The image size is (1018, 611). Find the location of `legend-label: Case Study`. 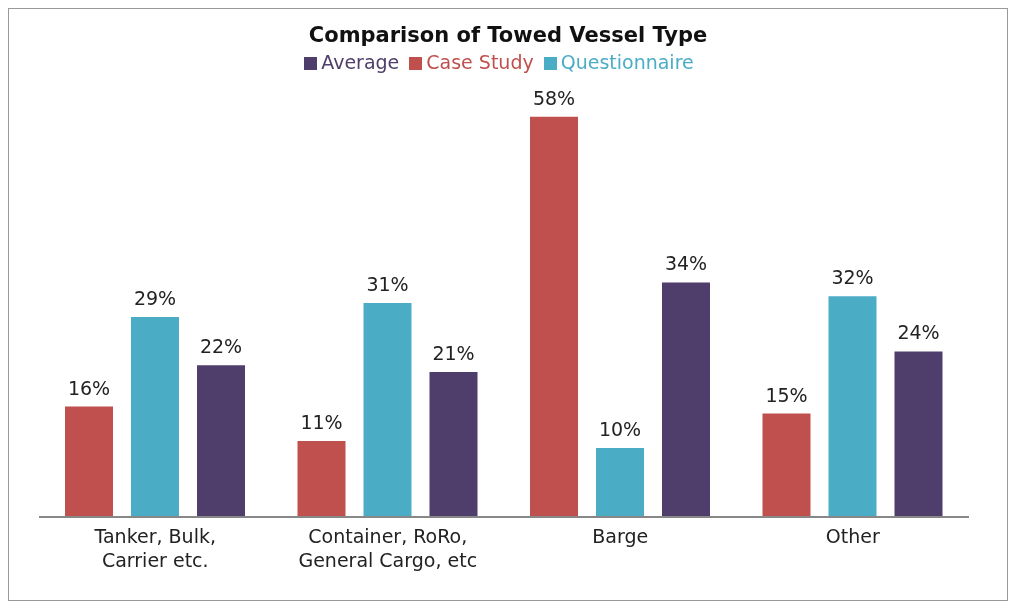

legend-label: Case Study is located at coordinates (480, 62).